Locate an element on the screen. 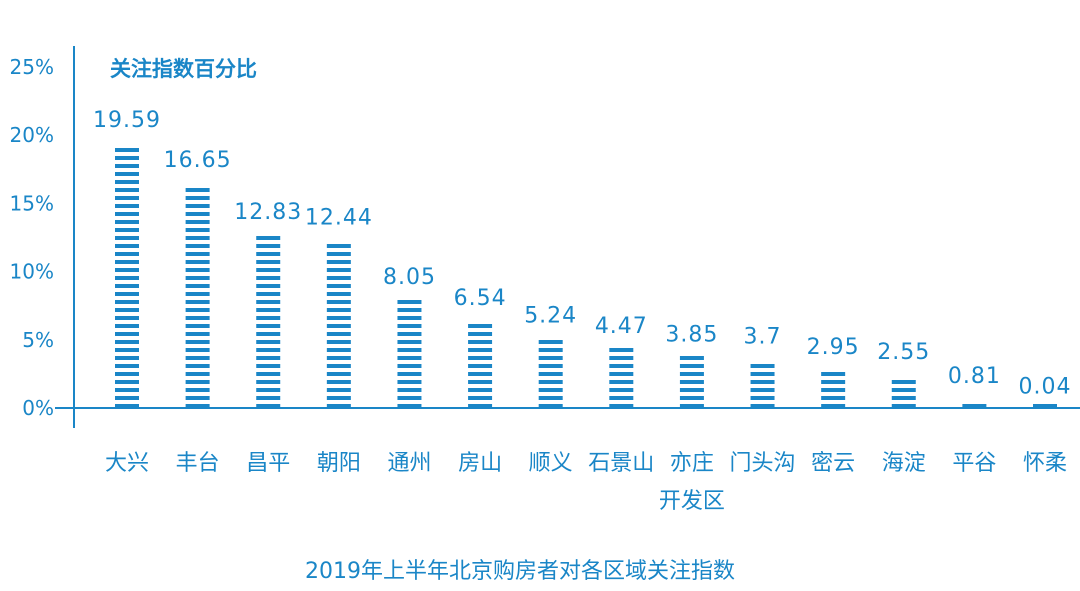 The image size is (1080, 591). x-tick-label: 石景山 is located at coordinates (621, 463).